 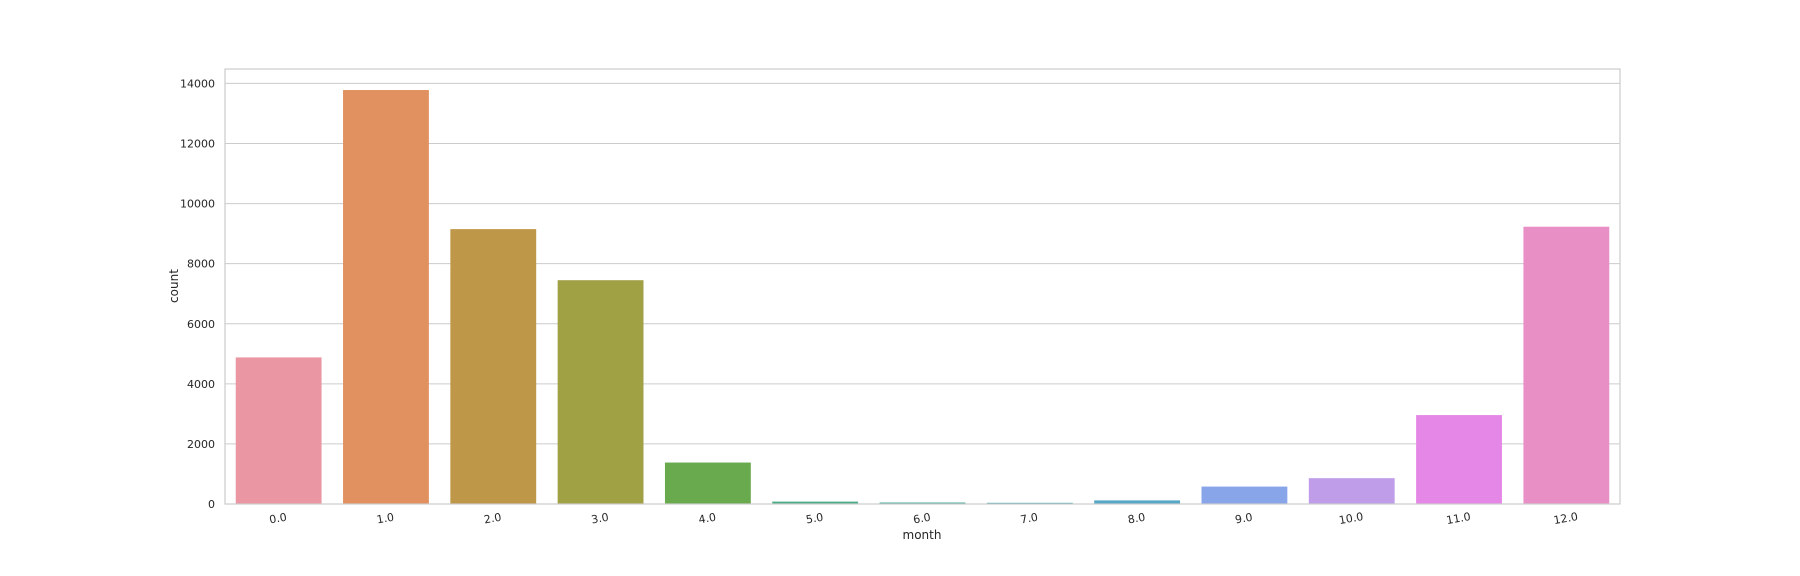 I want to click on bar-month-5.0, so click(x=815, y=502).